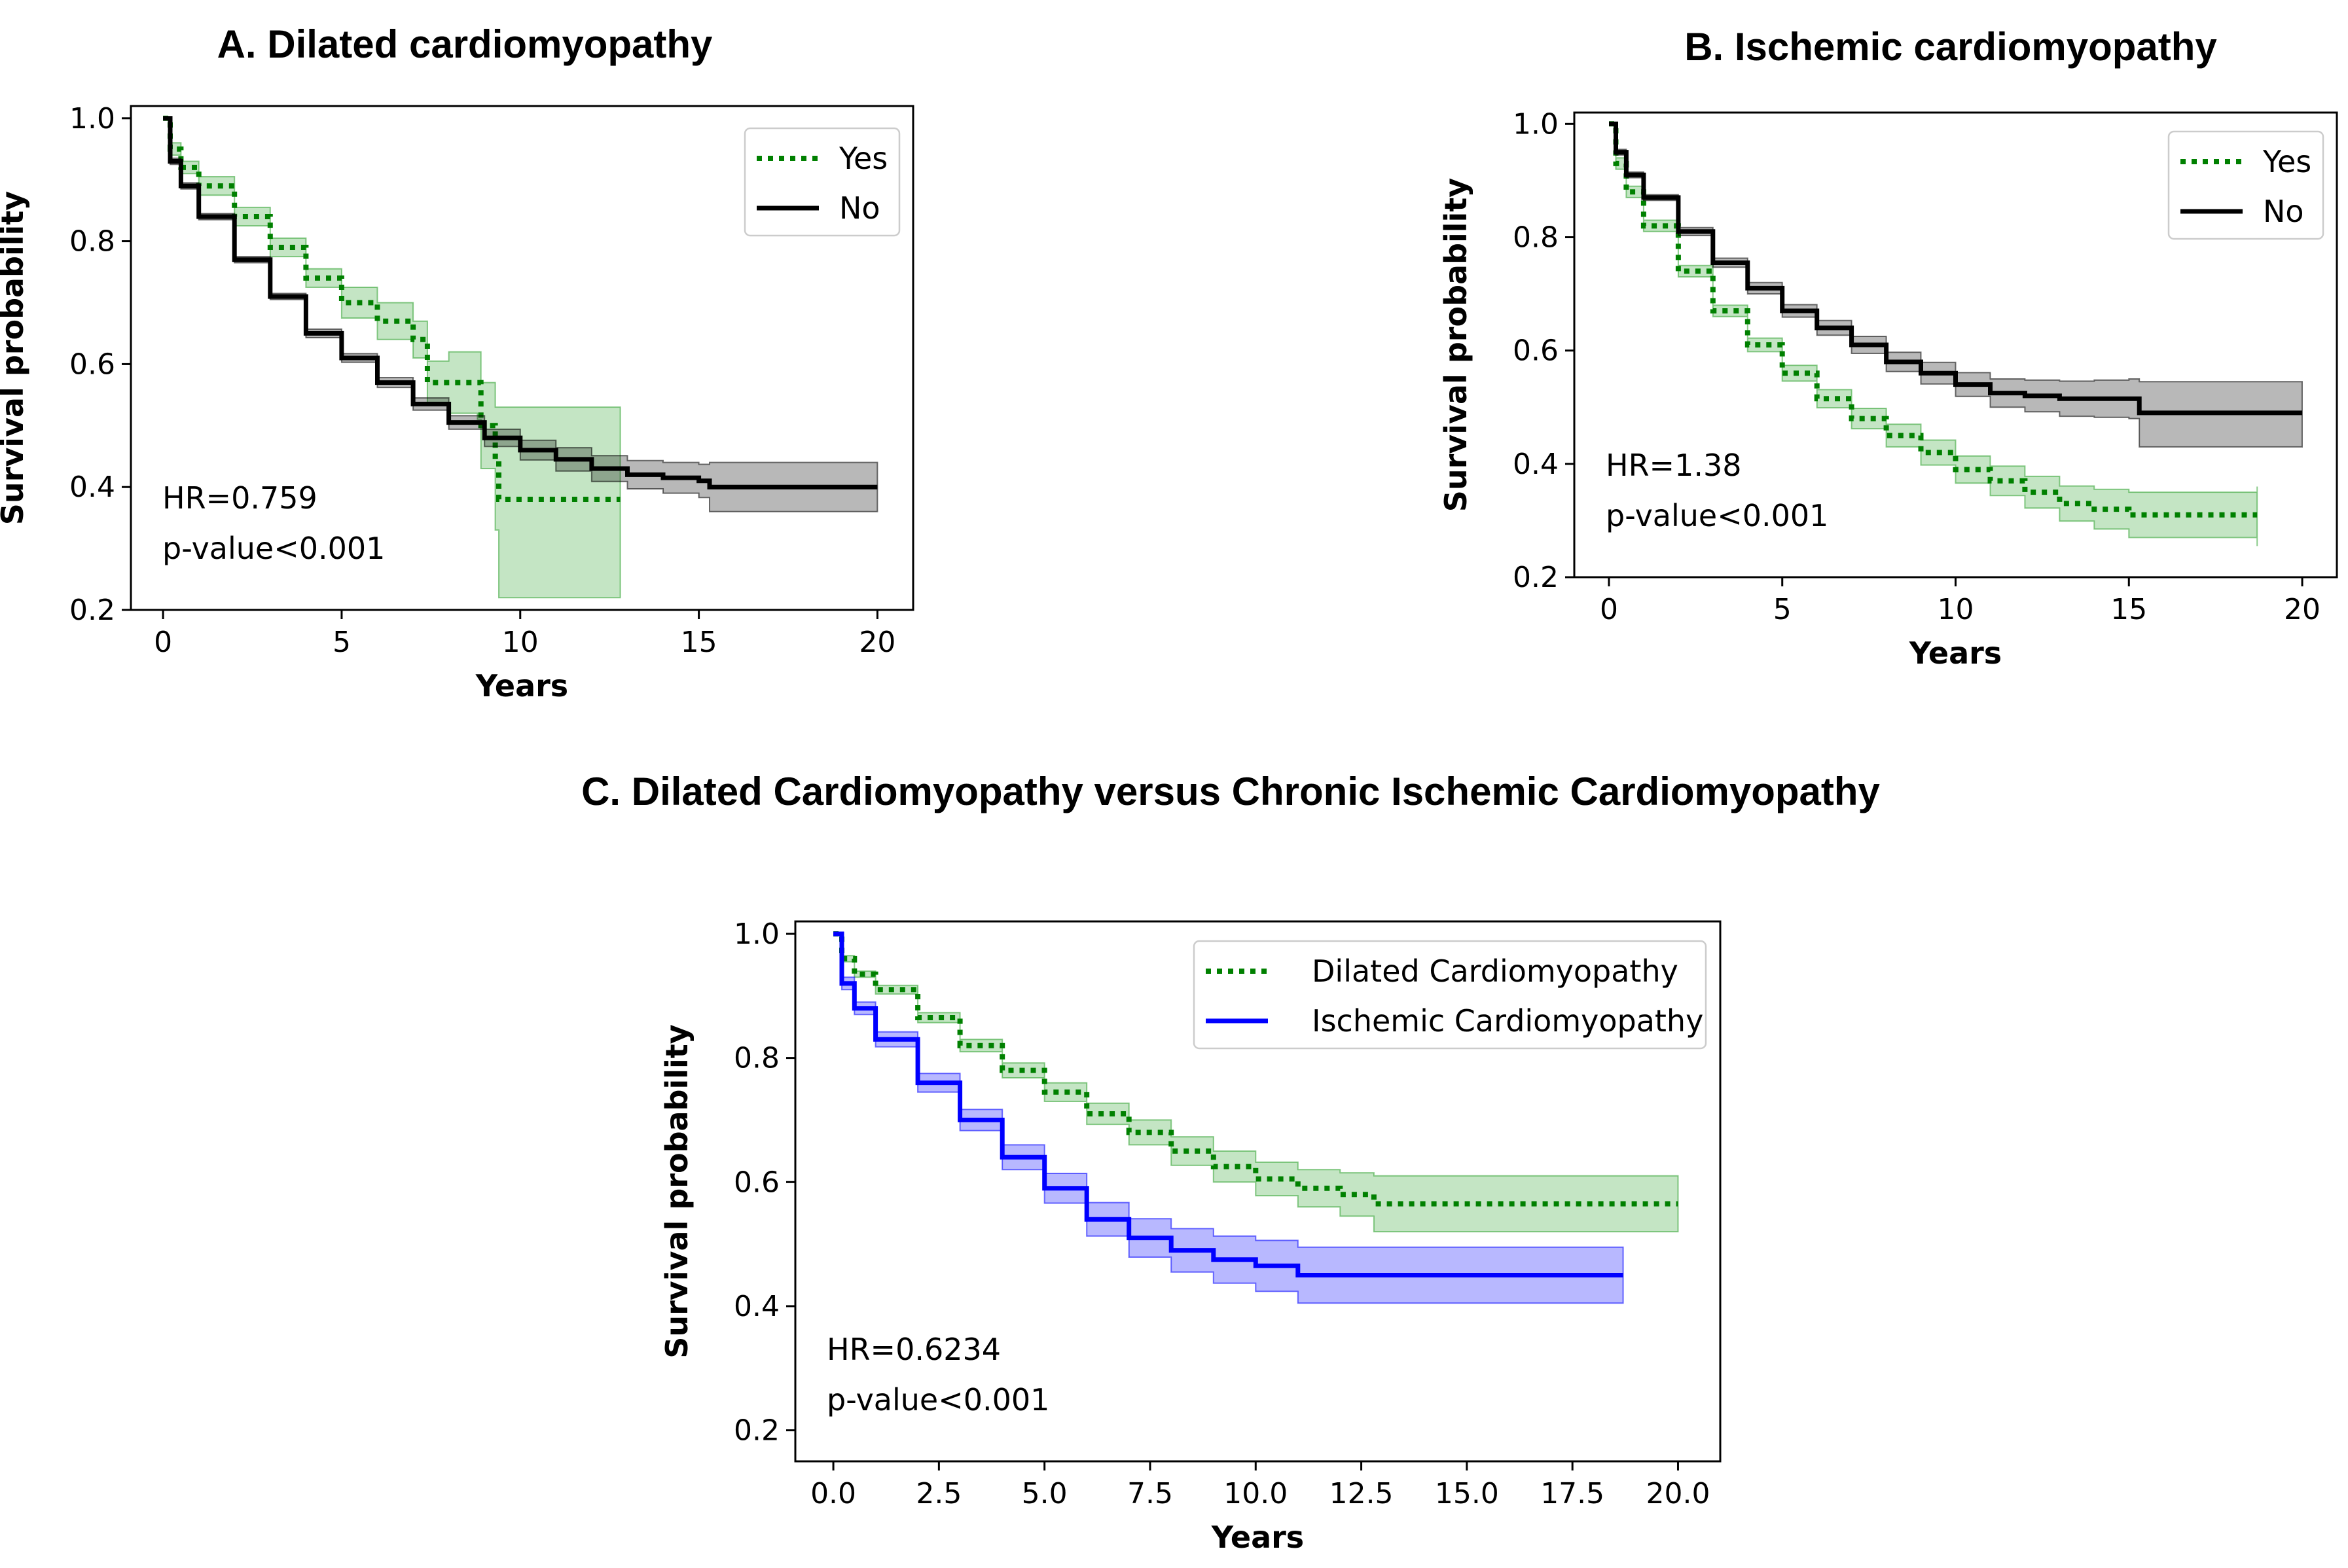  What do you see at coordinates (465, 44) in the screenshot?
I see `chart-title: A. Dilated cardiomyopathy` at bounding box center [465, 44].